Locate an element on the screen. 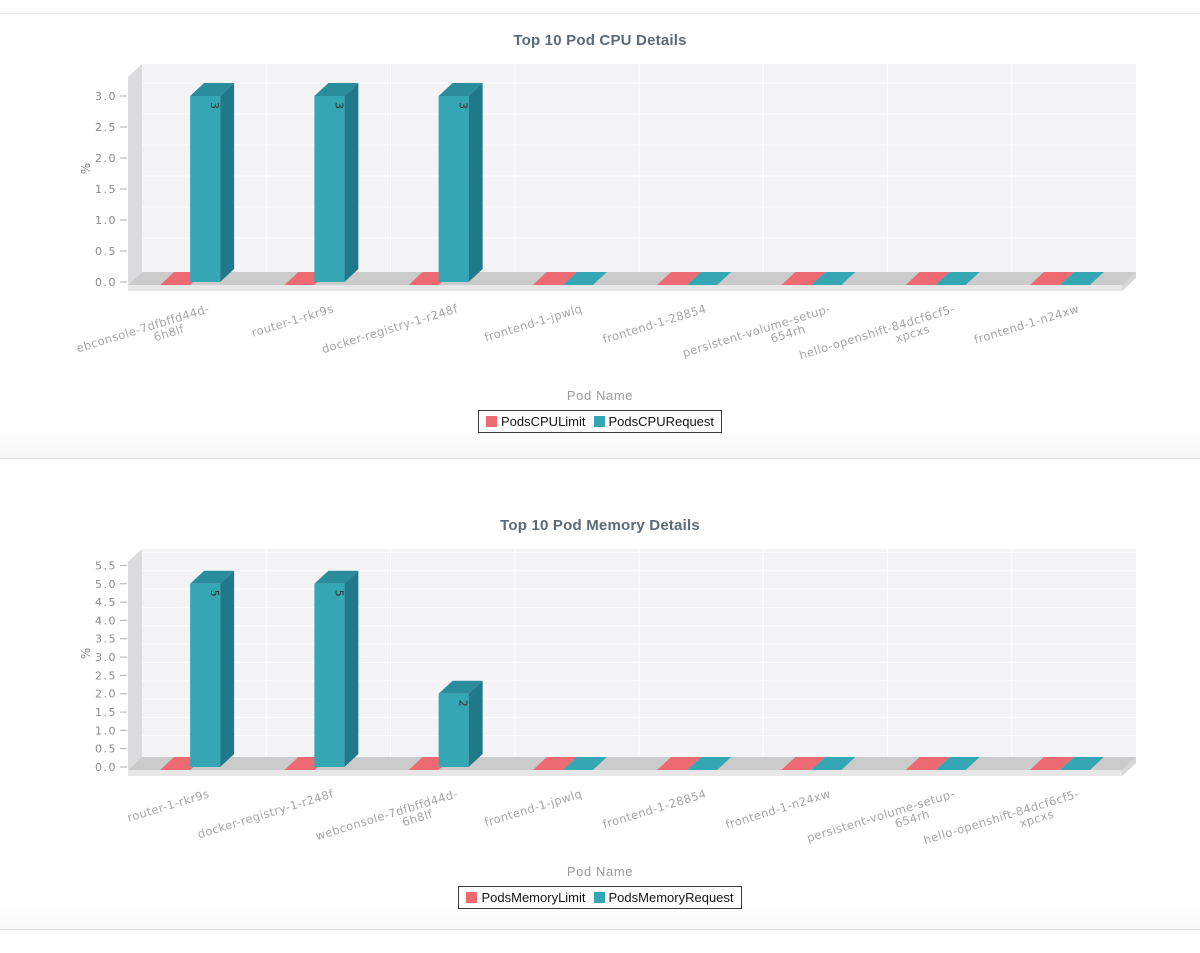 The image size is (1200, 953). cpu-chart-title: Top 10 Pod CPU Details is located at coordinates (600, 40).